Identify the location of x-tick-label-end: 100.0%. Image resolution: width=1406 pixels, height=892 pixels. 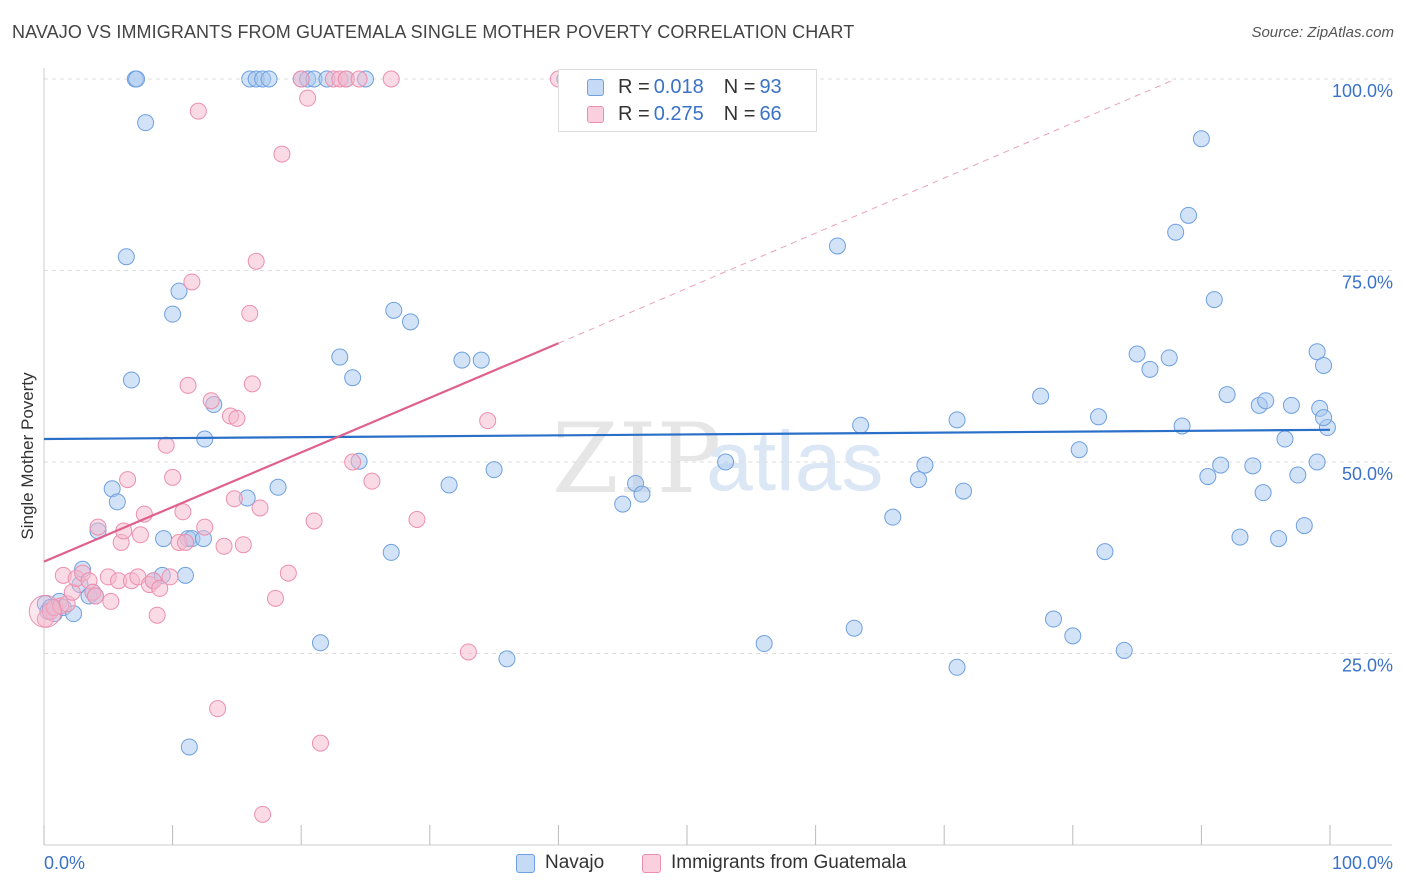
(1362, 863).